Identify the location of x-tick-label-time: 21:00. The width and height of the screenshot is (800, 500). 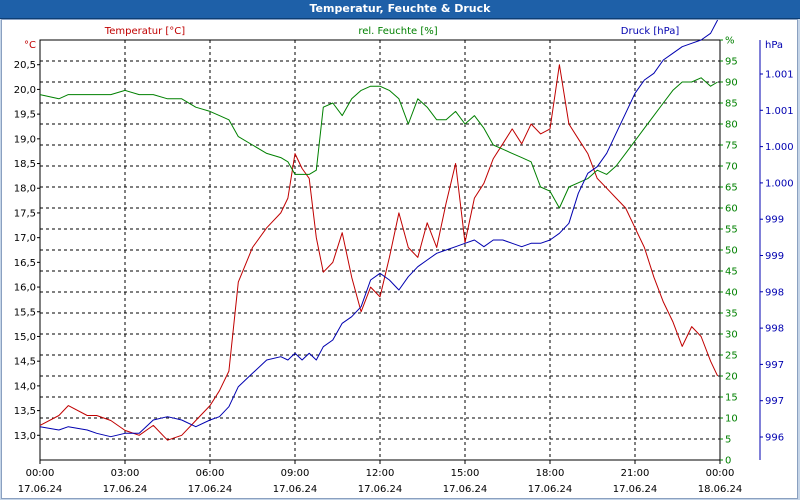
(635, 473).